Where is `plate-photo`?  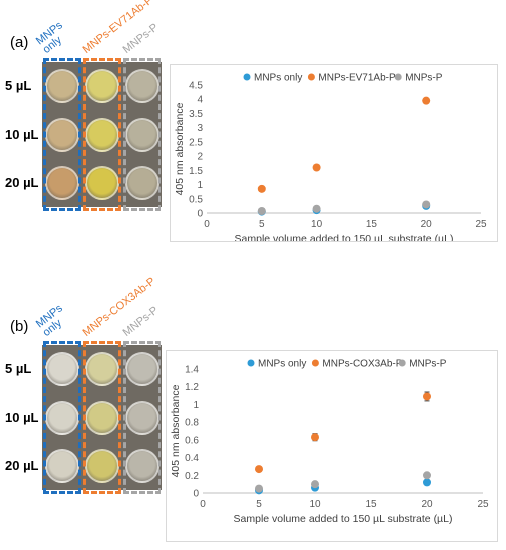
plate-photo is located at coordinates (102, 417).